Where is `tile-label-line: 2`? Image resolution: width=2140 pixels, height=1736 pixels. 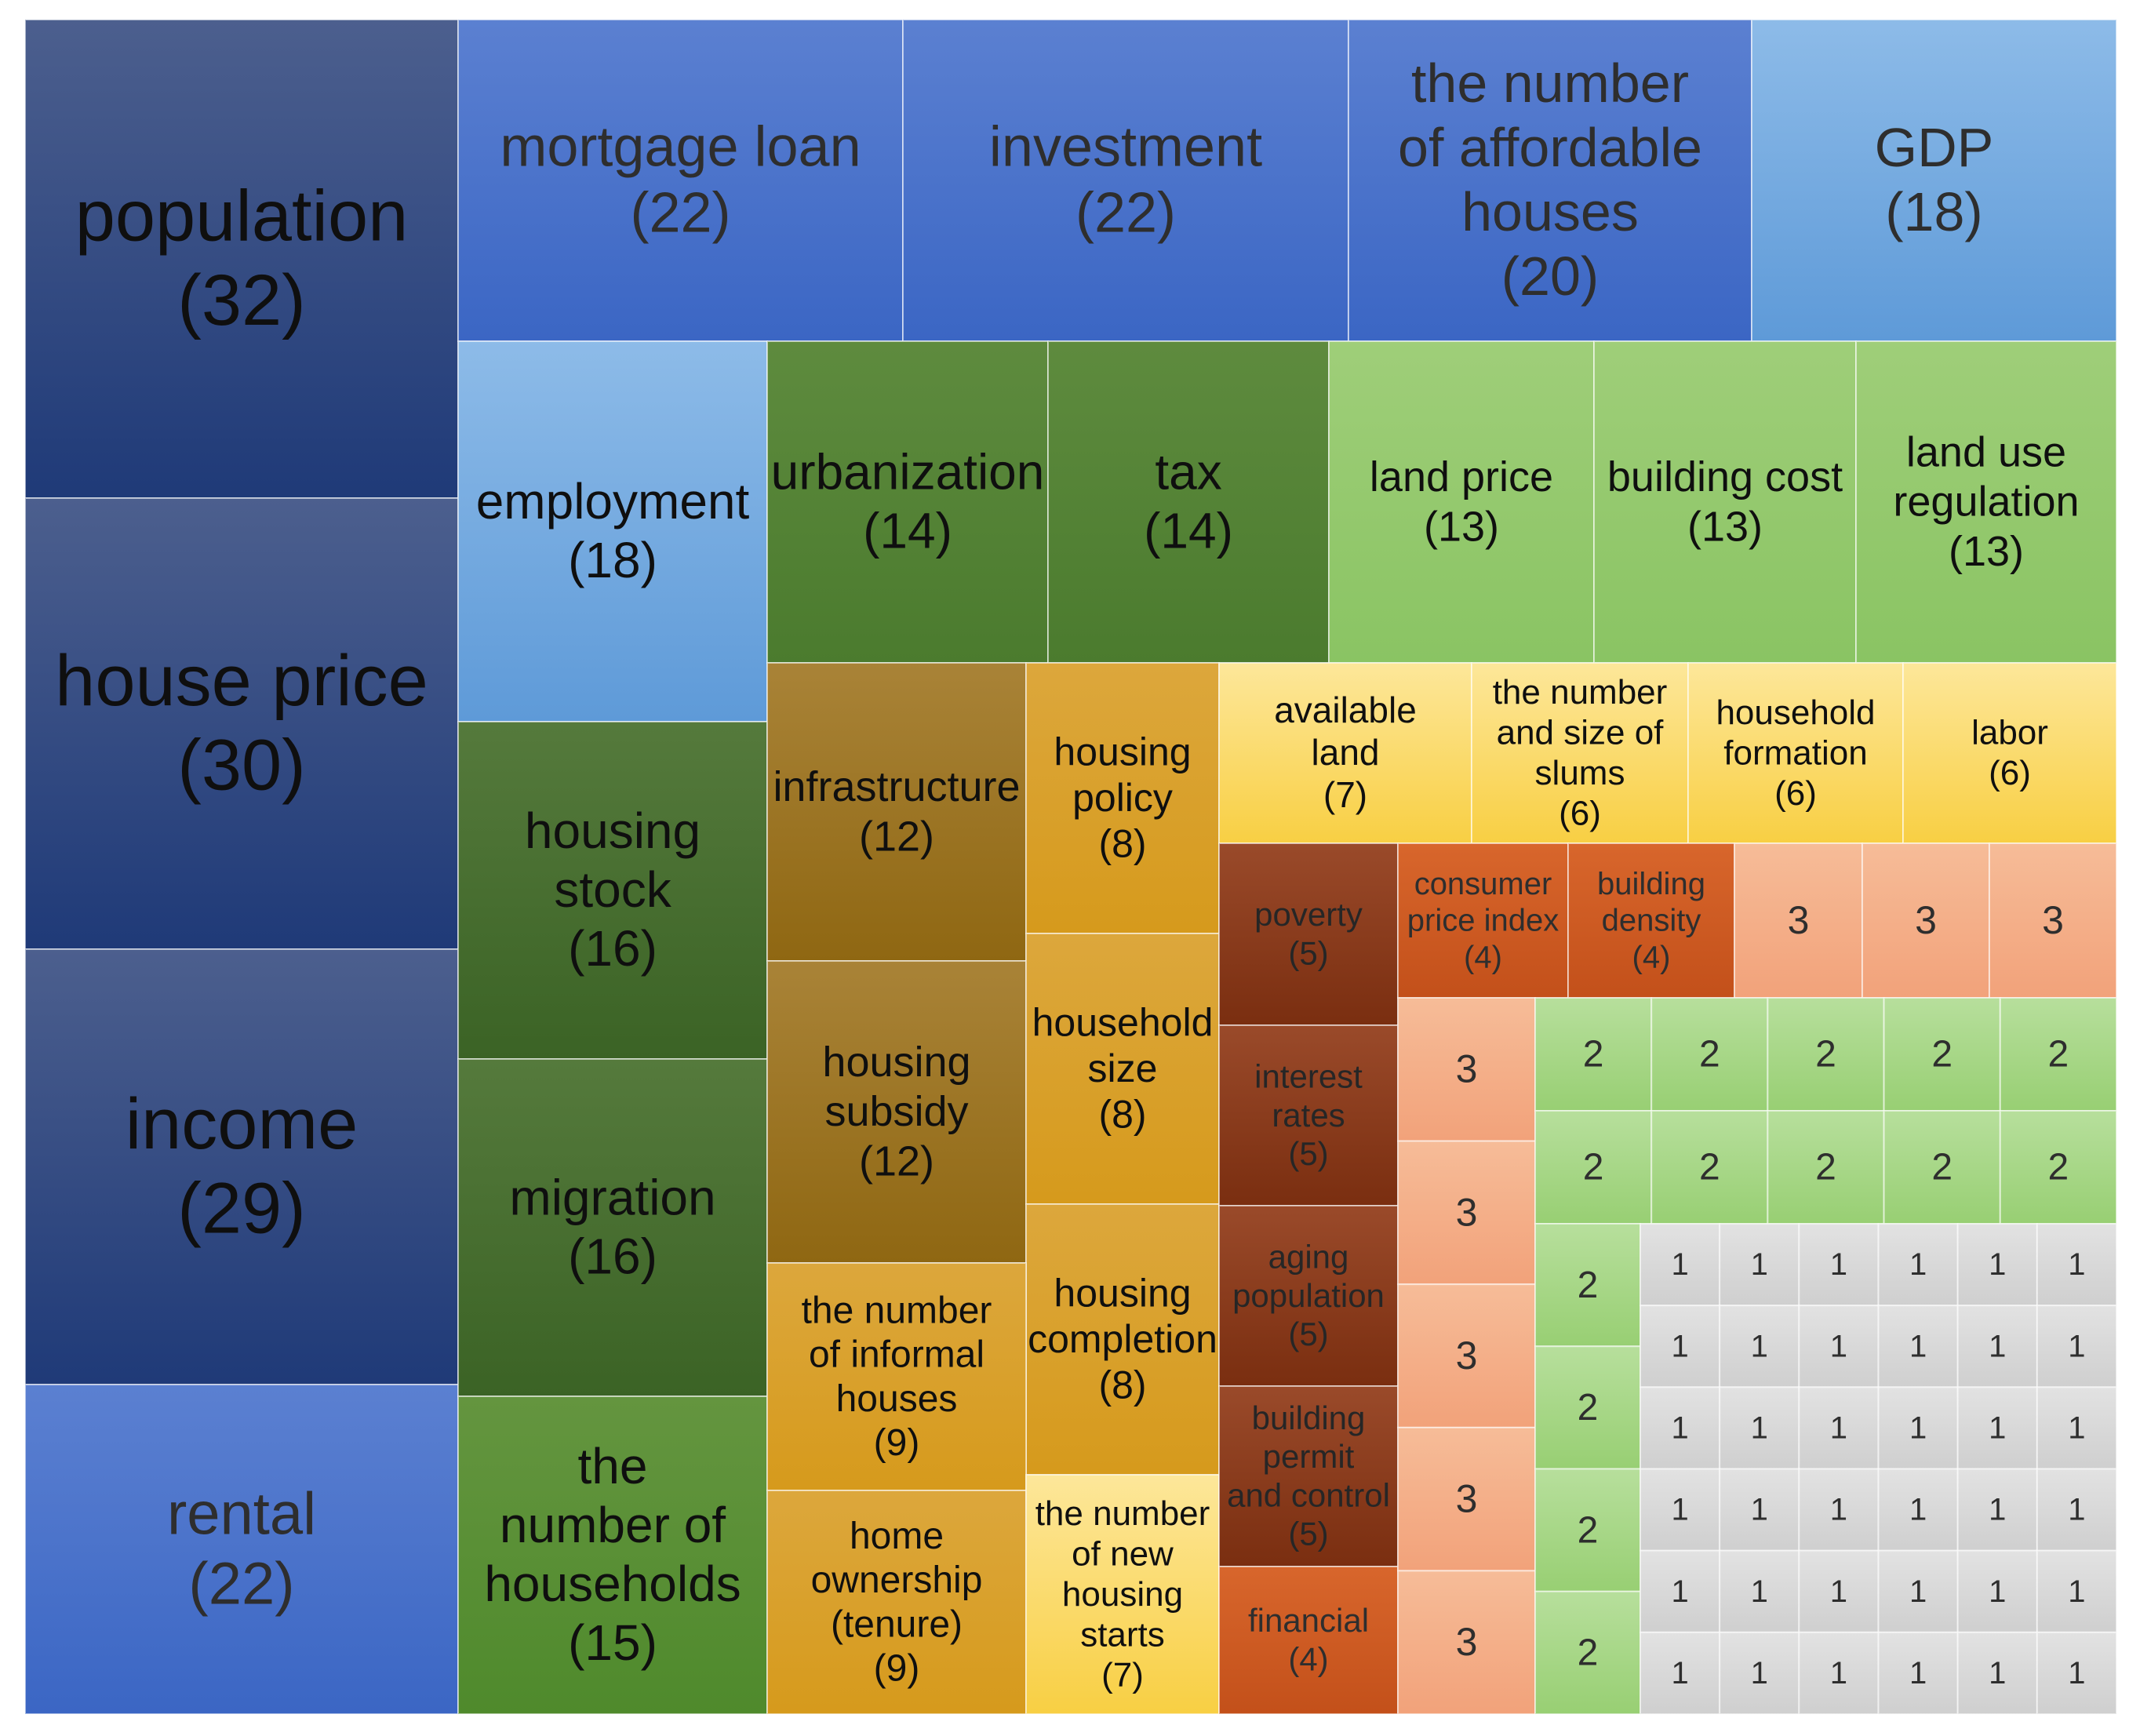
tile-label-line: 2 is located at coordinates (1825, 1167).